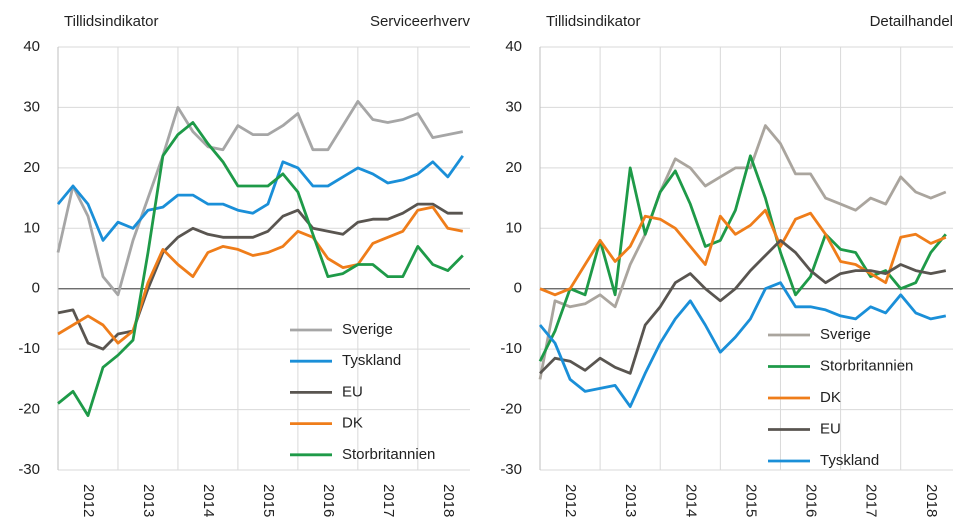  Describe the element at coordinates (911, 21) in the screenshot. I see `chart-subtitle: Detailhandel` at that location.